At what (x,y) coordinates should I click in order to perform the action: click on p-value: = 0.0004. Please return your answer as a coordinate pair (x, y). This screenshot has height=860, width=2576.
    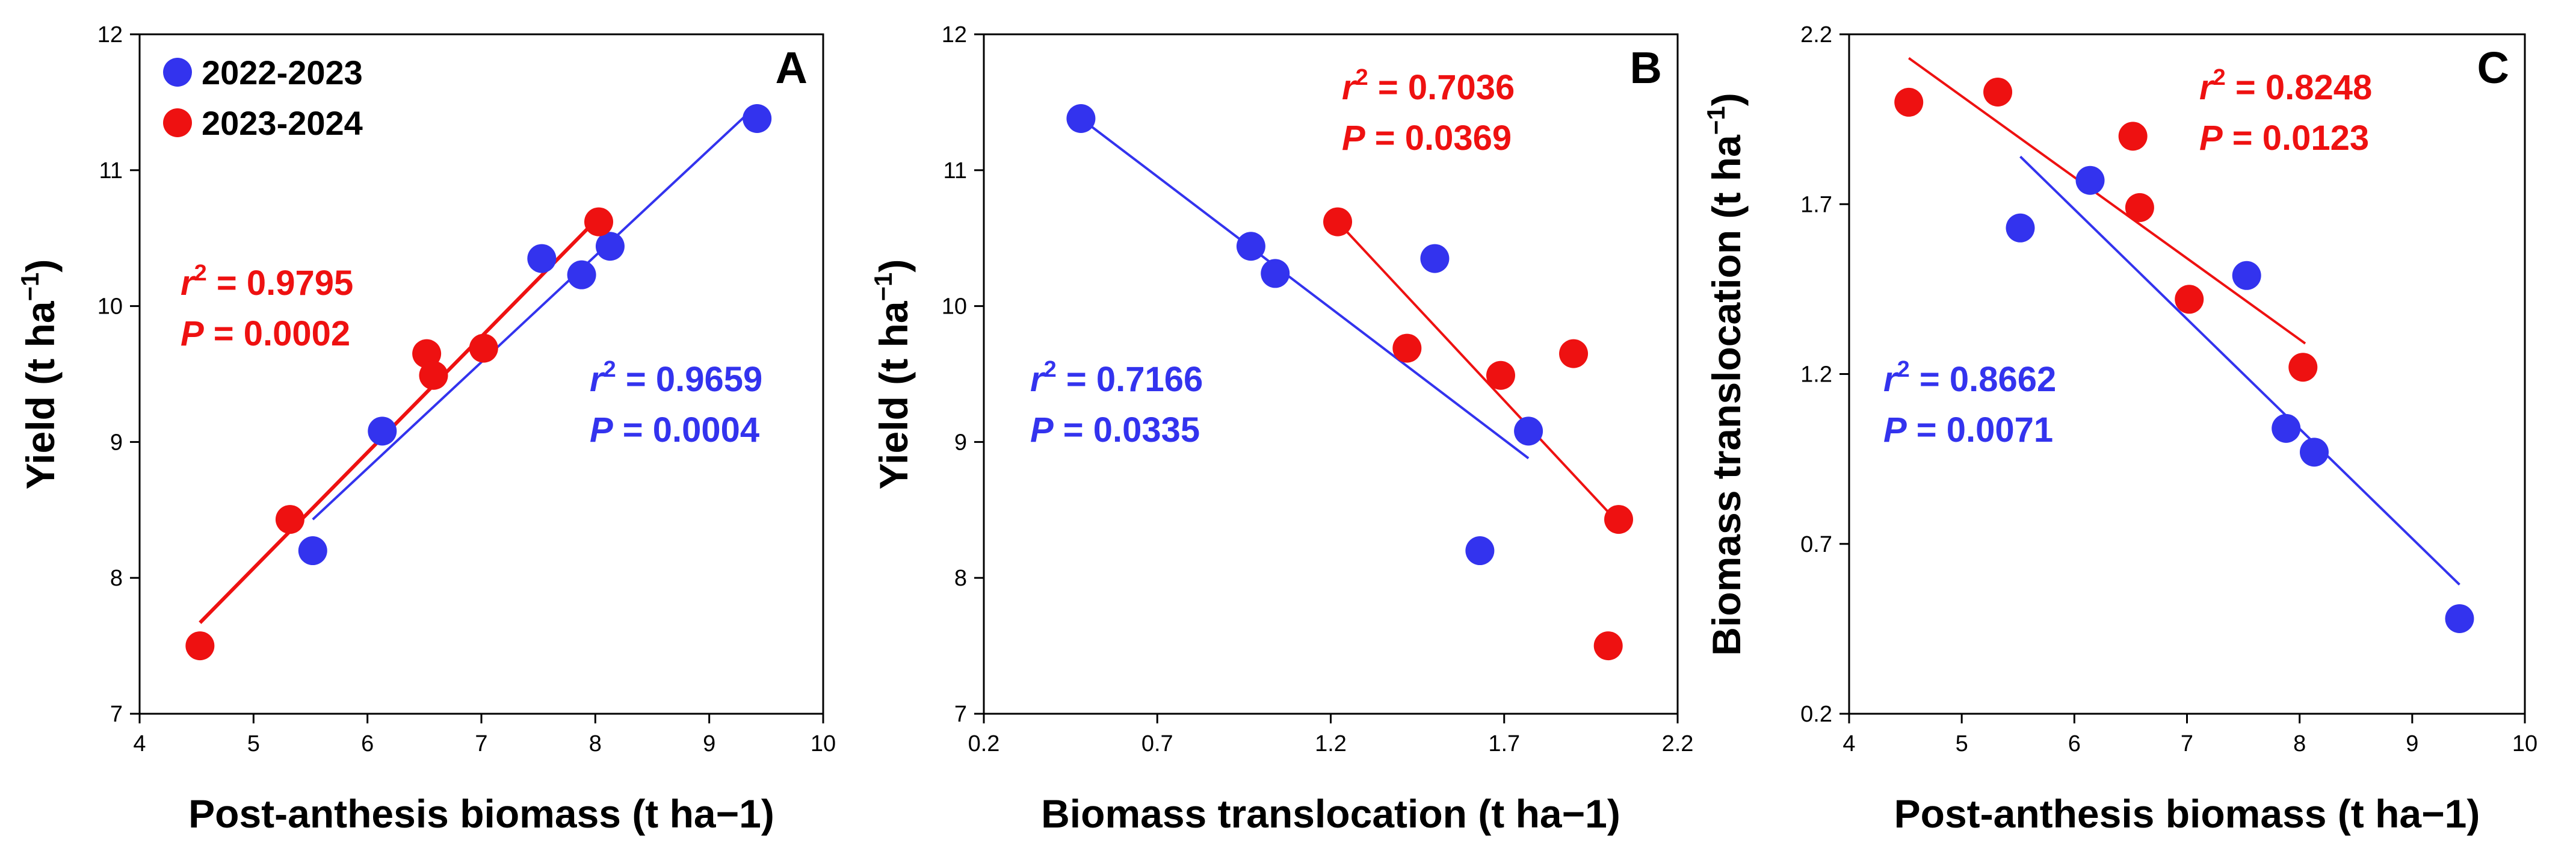
    Looking at the image, I should click on (686, 430).